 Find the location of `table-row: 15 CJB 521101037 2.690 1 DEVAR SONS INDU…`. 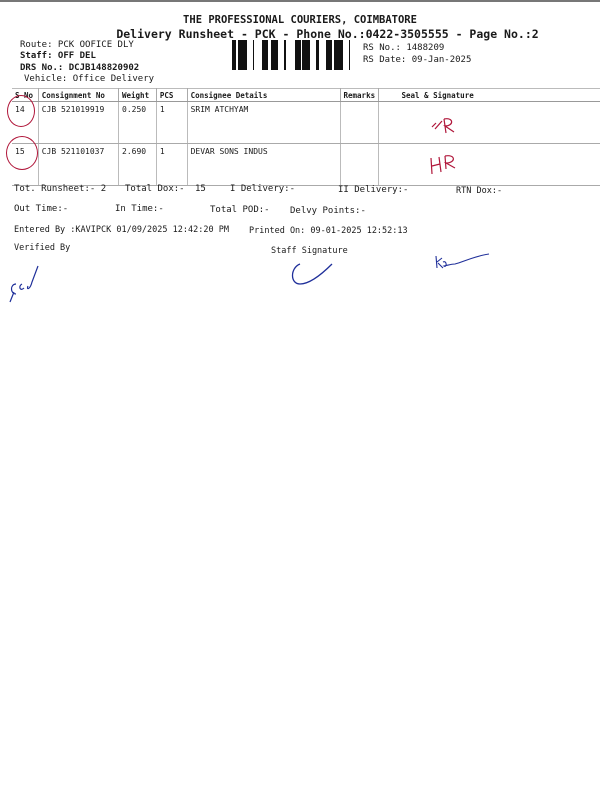

table-row: 15 CJB 521101037 2.690 1 DEVAR SONS INDU… is located at coordinates (306, 164).